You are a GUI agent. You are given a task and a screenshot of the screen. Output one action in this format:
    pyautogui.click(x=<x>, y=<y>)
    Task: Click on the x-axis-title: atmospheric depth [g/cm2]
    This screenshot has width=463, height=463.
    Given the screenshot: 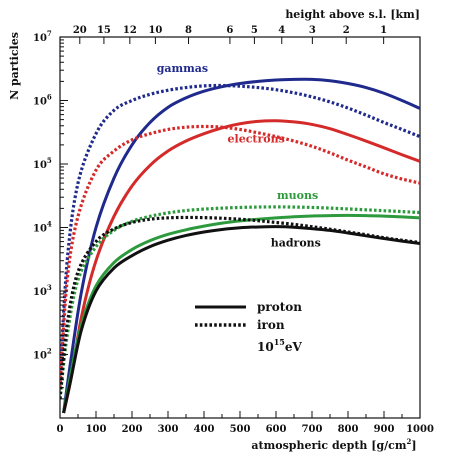 What is the action you would take?
    pyautogui.click(x=333, y=444)
    